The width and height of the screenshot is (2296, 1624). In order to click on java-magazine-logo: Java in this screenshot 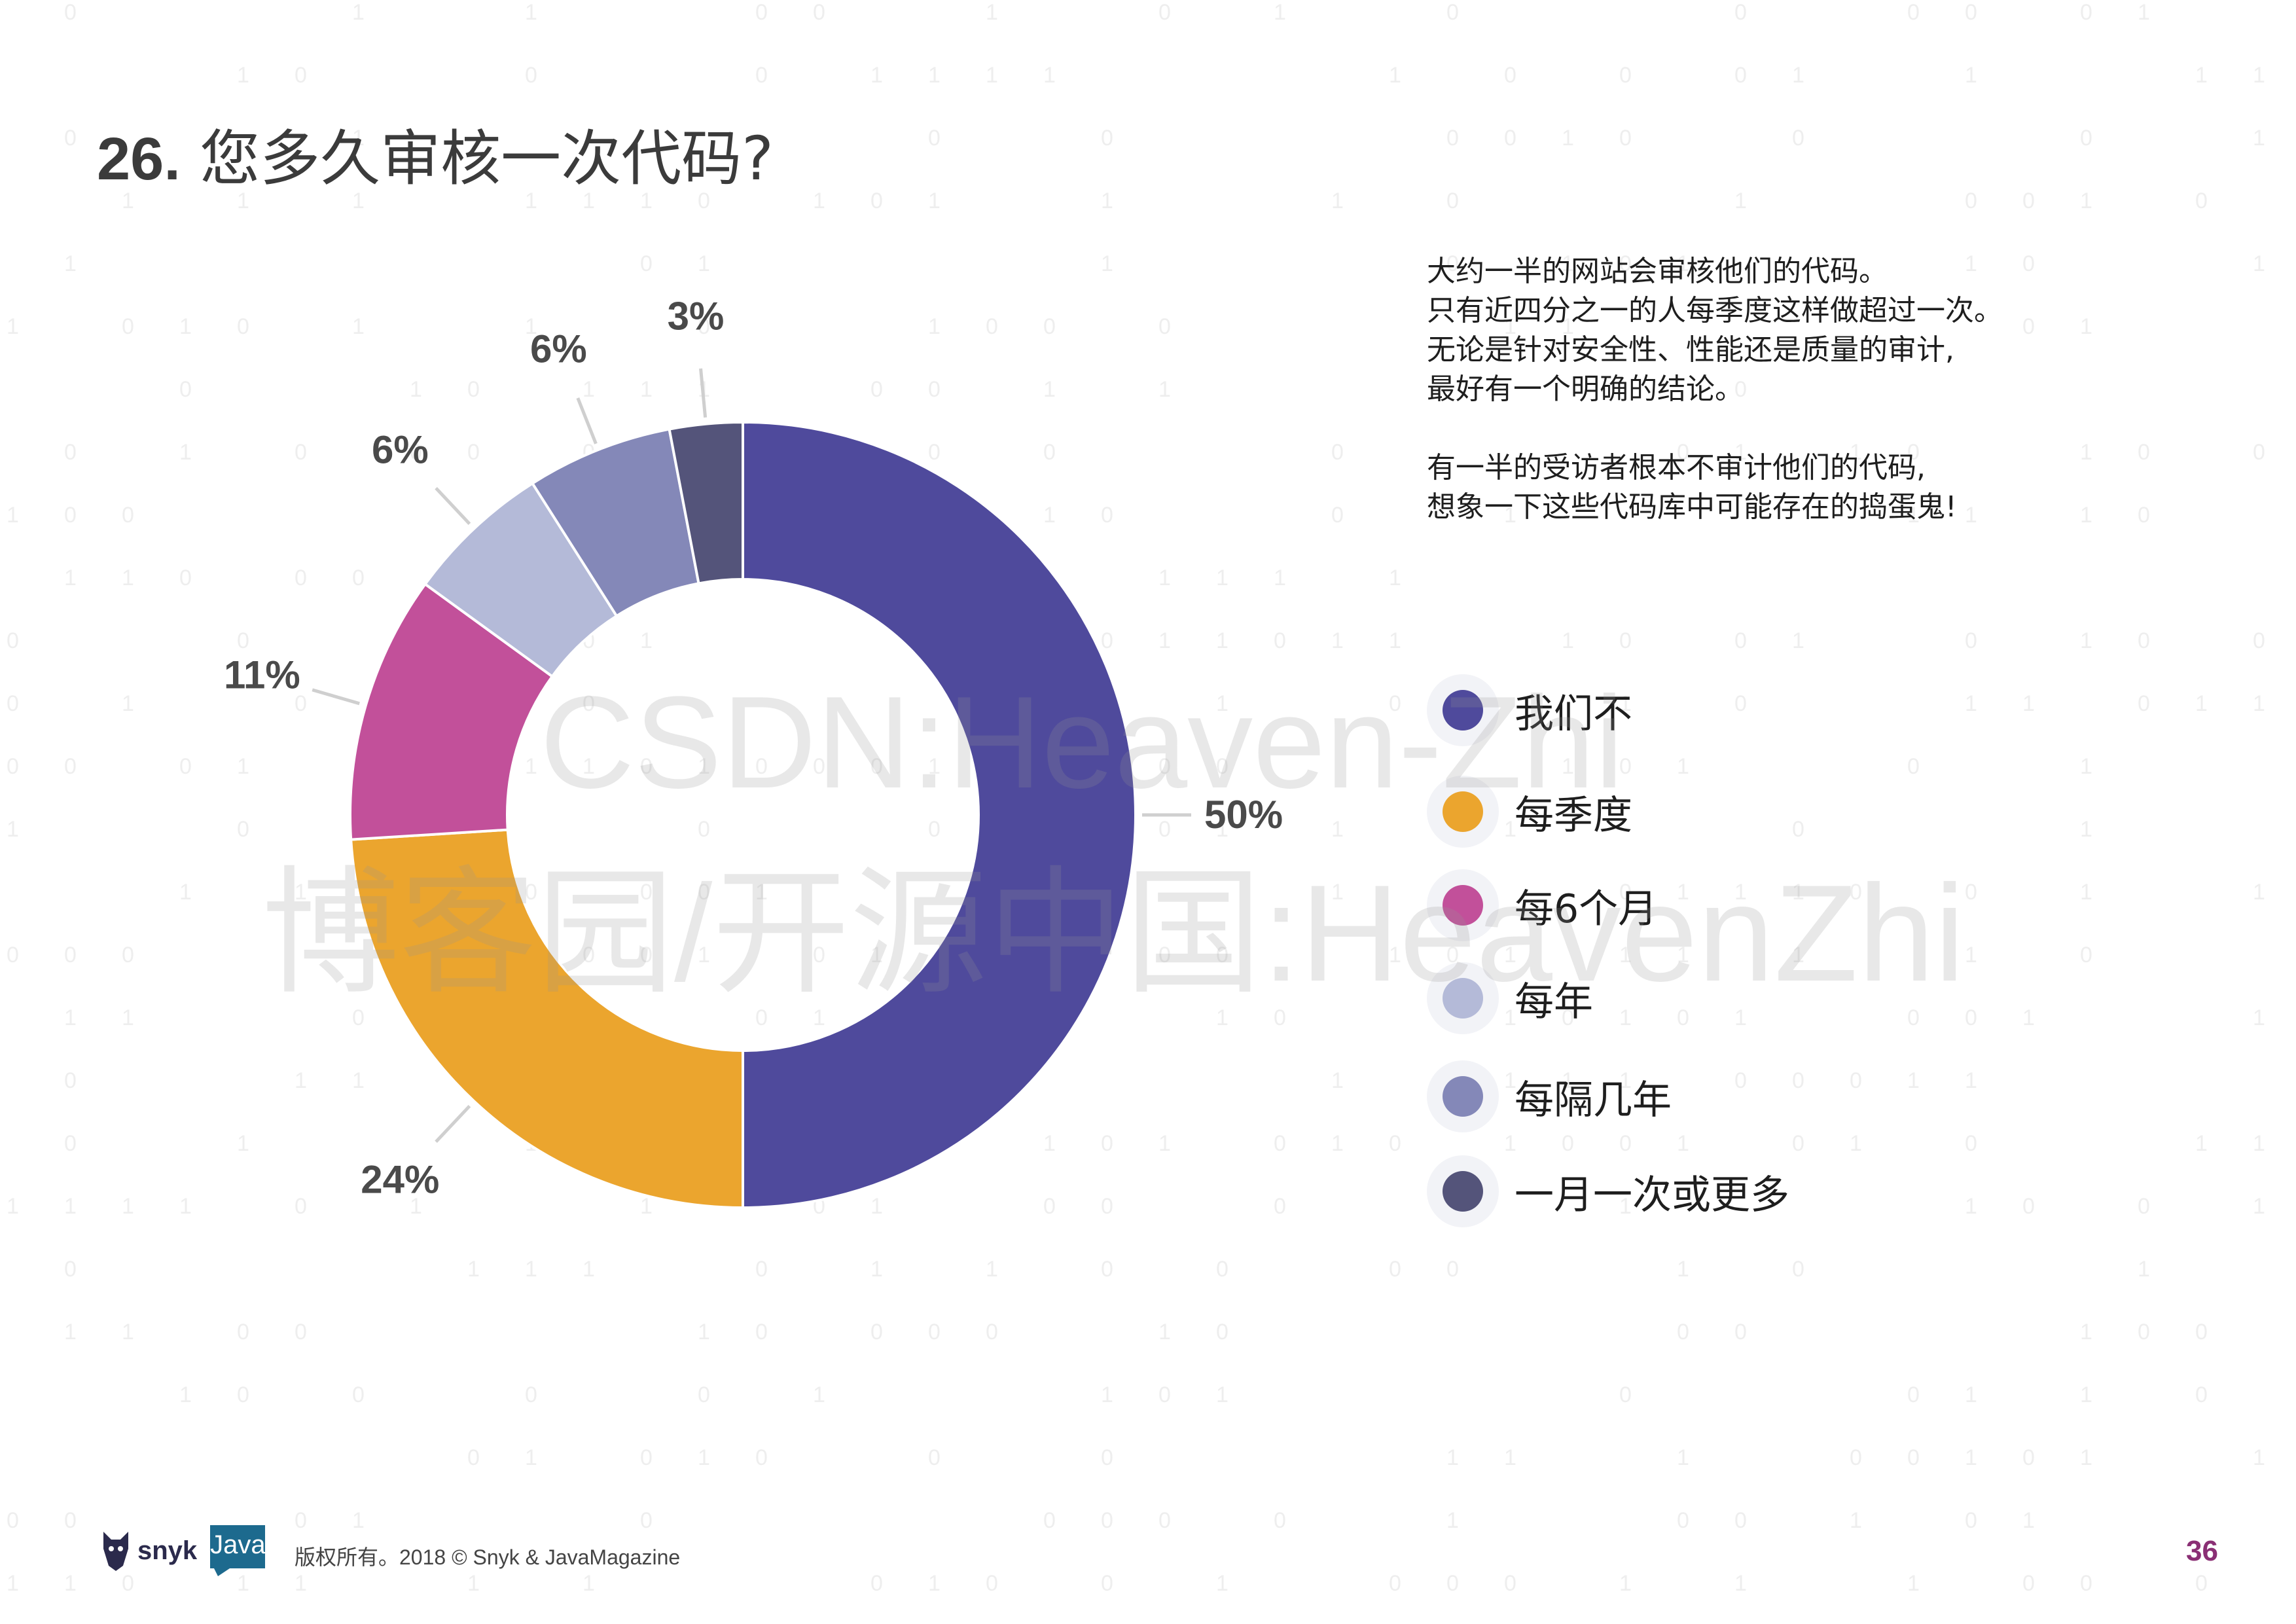, I will do `click(238, 1550)`.